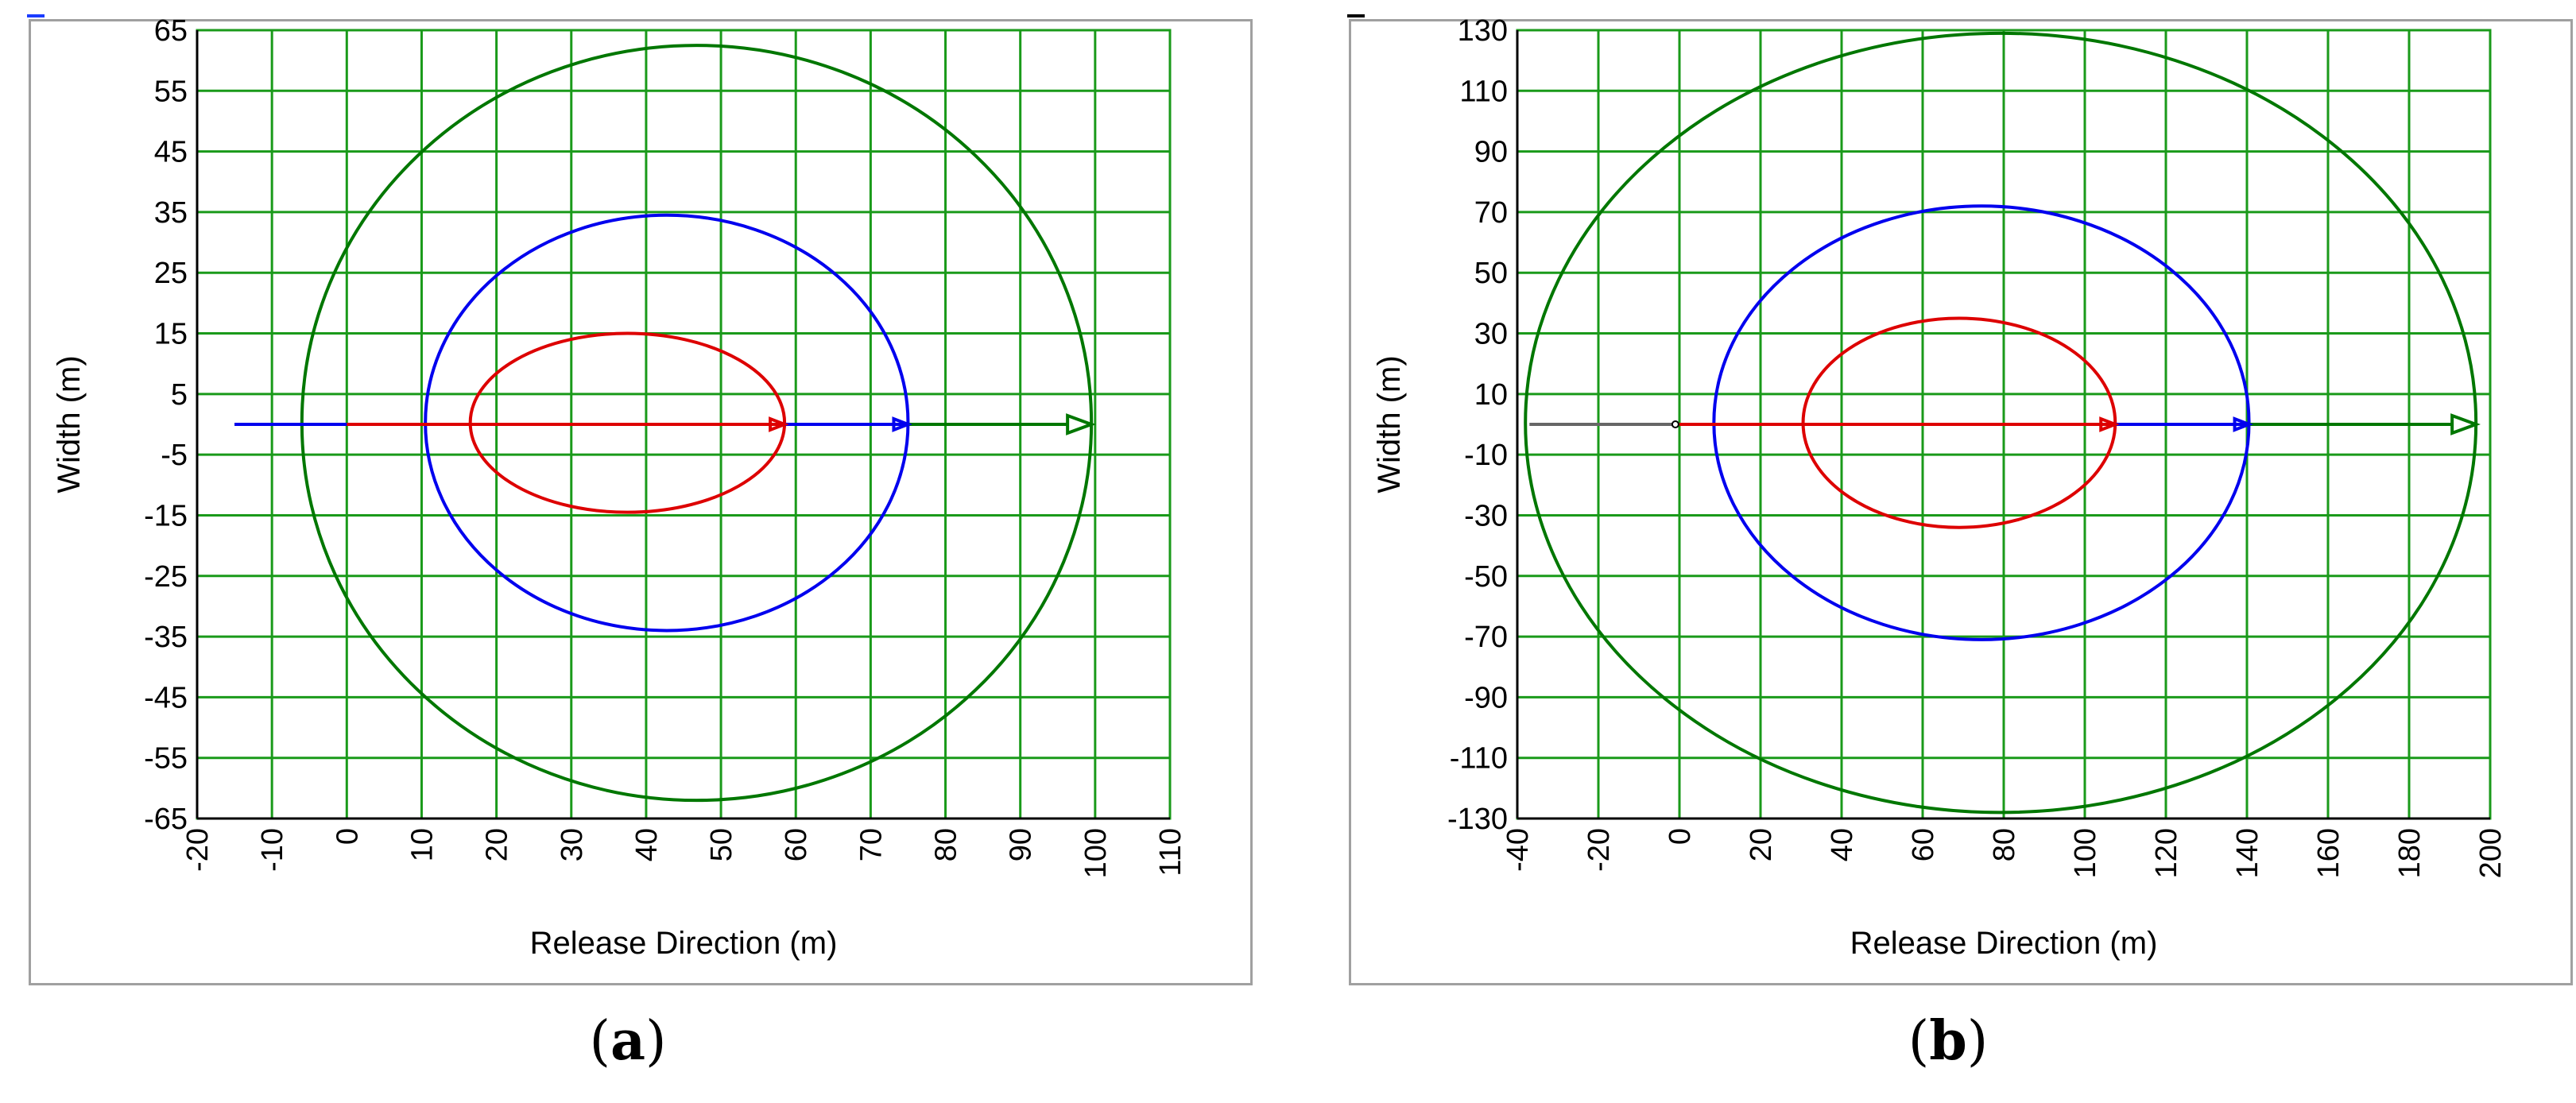 The image size is (2576, 1103). Describe the element at coordinates (1486, 515) in the screenshot. I see `y-tick-label: -30` at that location.